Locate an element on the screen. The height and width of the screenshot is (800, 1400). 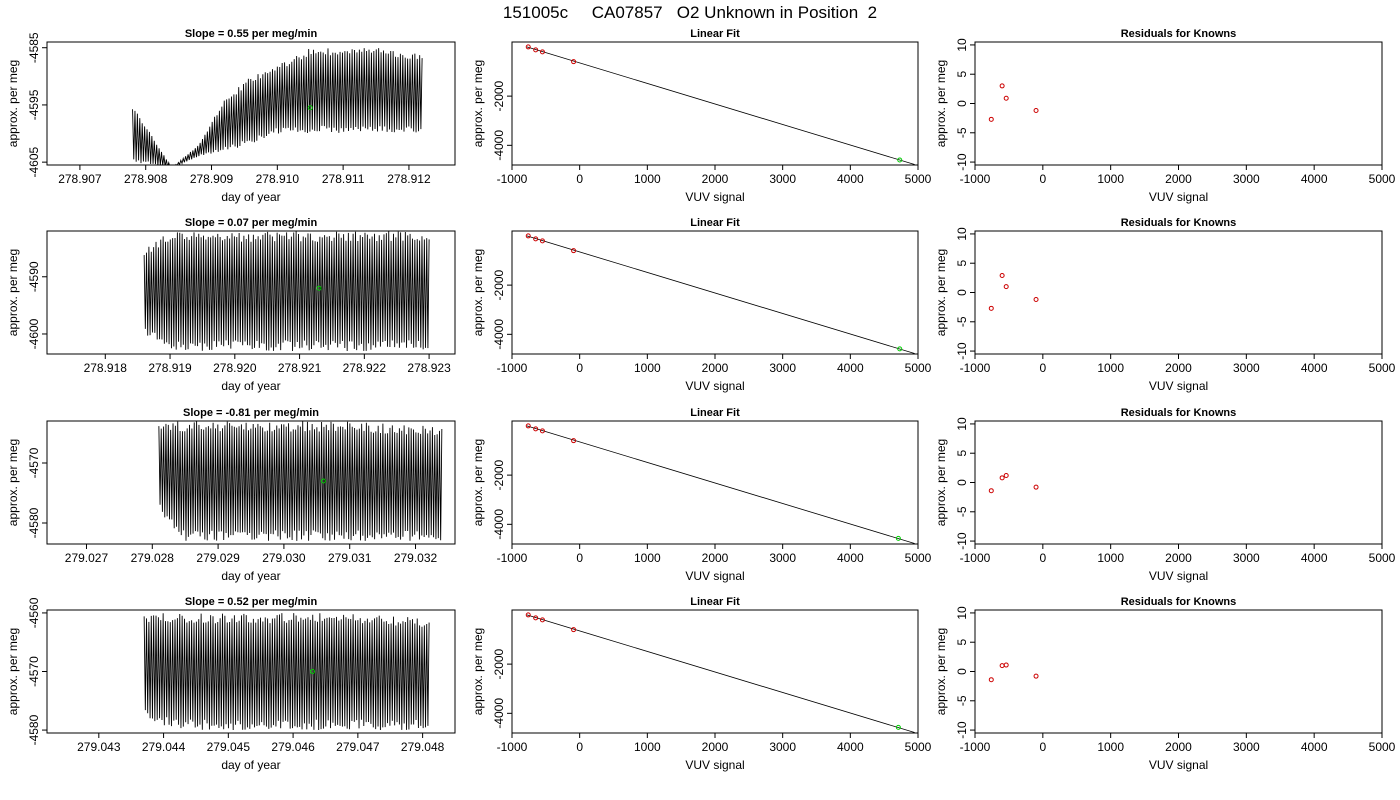
x-tick-label: 279.027 is located at coordinates (87, 558).